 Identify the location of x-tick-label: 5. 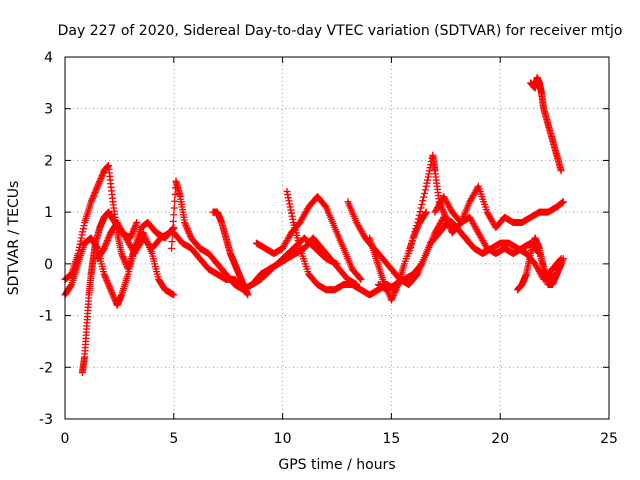
(173, 439).